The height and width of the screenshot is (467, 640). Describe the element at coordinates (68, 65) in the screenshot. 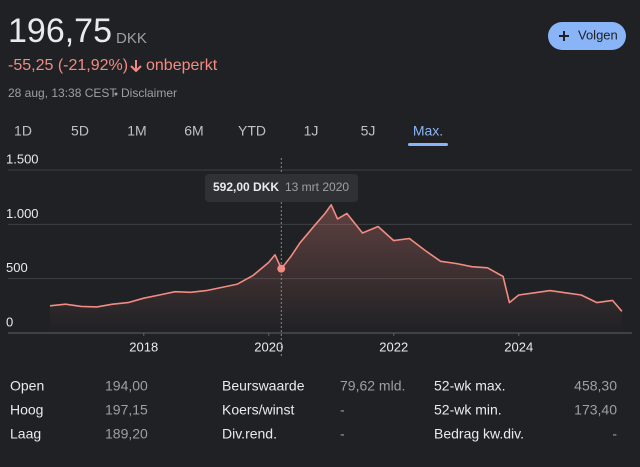

I see `price-change: -55,25 (-21,92%)` at that location.